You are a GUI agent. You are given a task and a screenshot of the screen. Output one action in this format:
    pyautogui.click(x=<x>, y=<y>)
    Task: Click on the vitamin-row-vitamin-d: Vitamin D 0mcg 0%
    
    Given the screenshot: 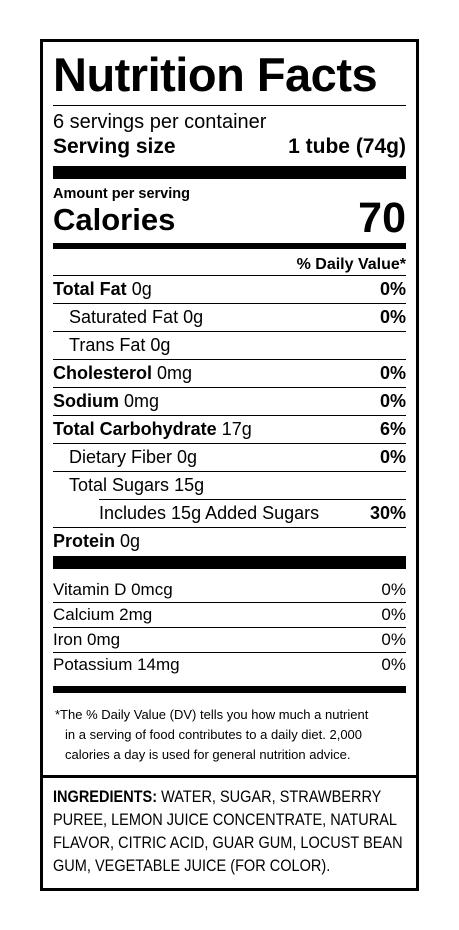 What is the action you would take?
    pyautogui.click(x=229, y=590)
    